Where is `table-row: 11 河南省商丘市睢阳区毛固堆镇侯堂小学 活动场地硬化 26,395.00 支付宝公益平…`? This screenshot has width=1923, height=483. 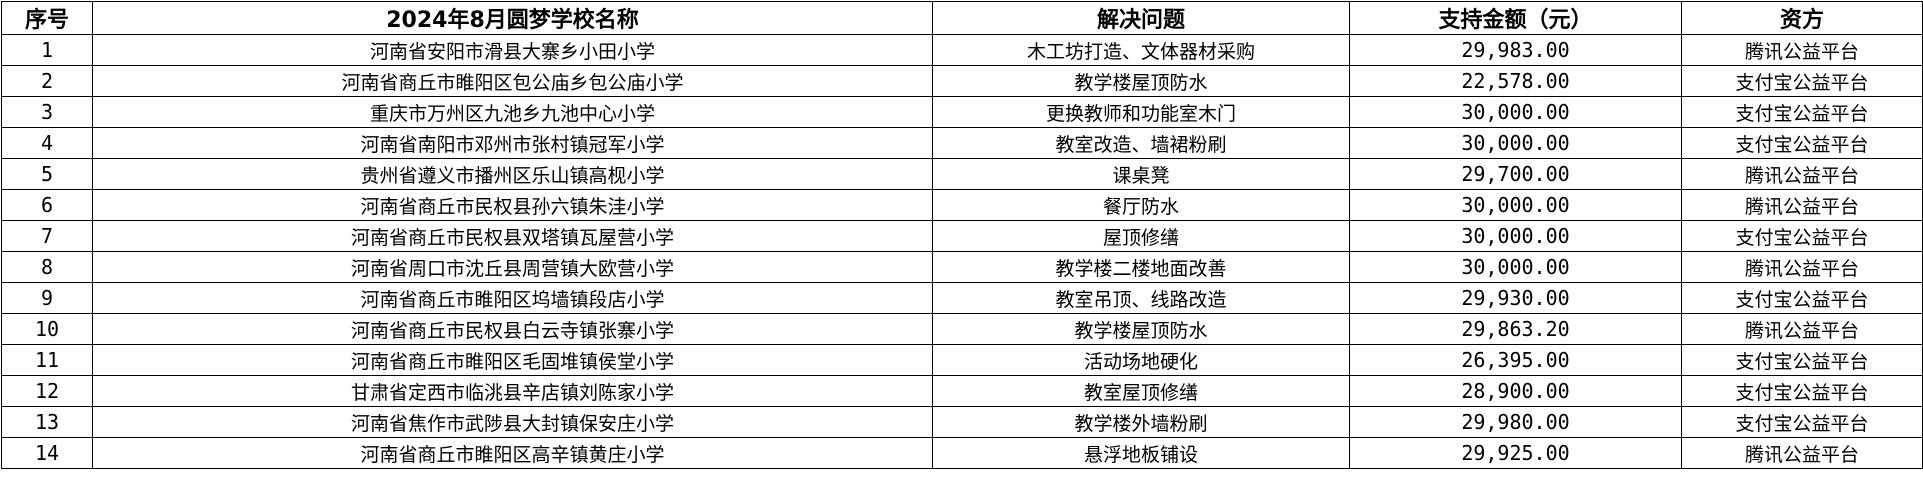
table-row: 11 河南省商丘市睢阳区毛固堆镇侯堂小学 活动场地硬化 26,395.00 支付宝公益平… is located at coordinates (962, 360).